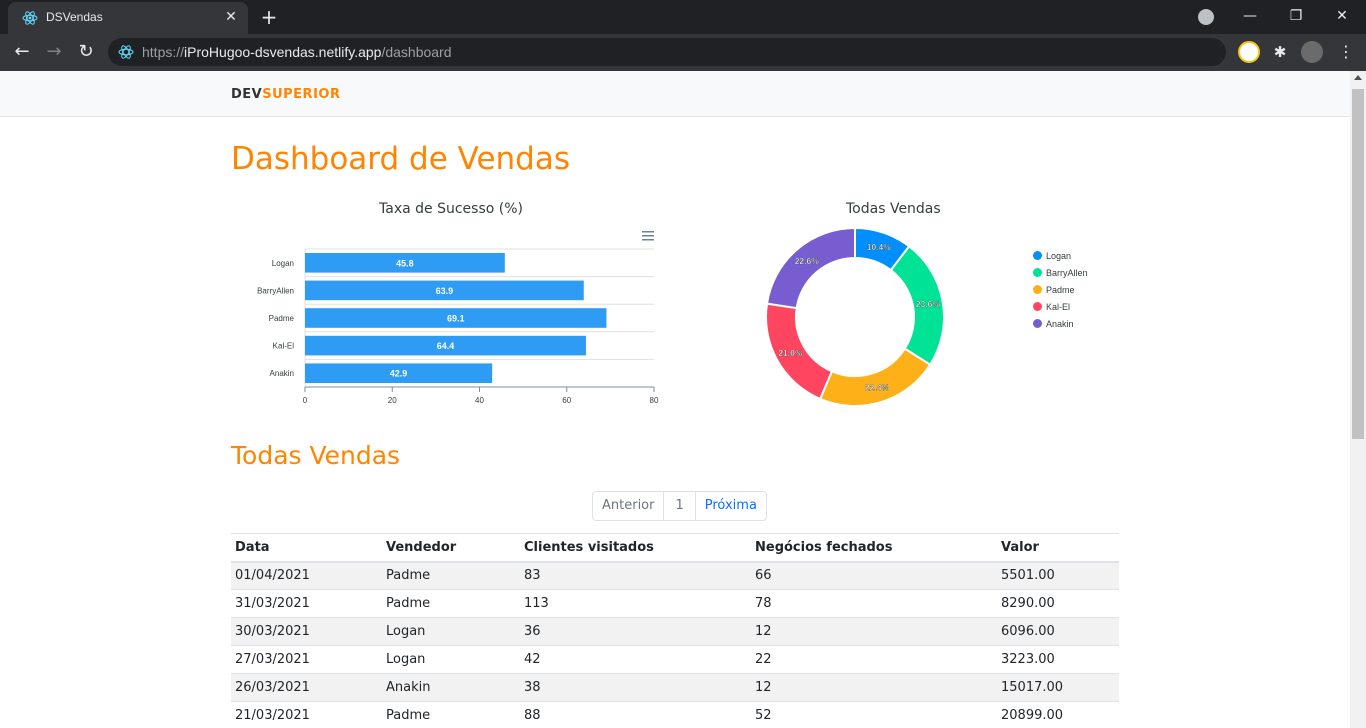  What do you see at coordinates (451, 548) in the screenshot?
I see `header-vendedor: Vendedor` at bounding box center [451, 548].